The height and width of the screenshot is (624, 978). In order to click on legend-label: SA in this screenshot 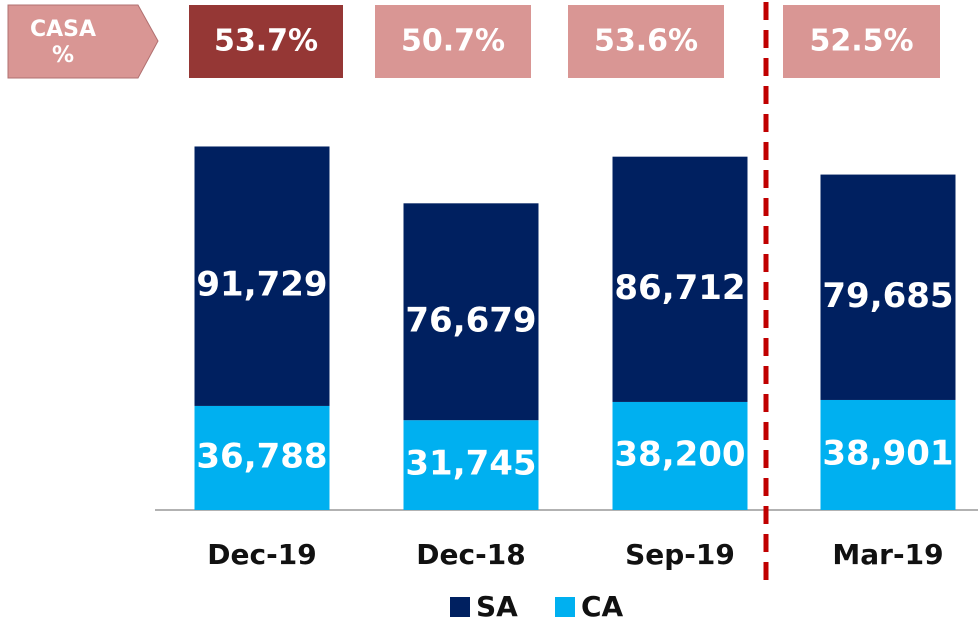, I will do `click(497, 606)`.